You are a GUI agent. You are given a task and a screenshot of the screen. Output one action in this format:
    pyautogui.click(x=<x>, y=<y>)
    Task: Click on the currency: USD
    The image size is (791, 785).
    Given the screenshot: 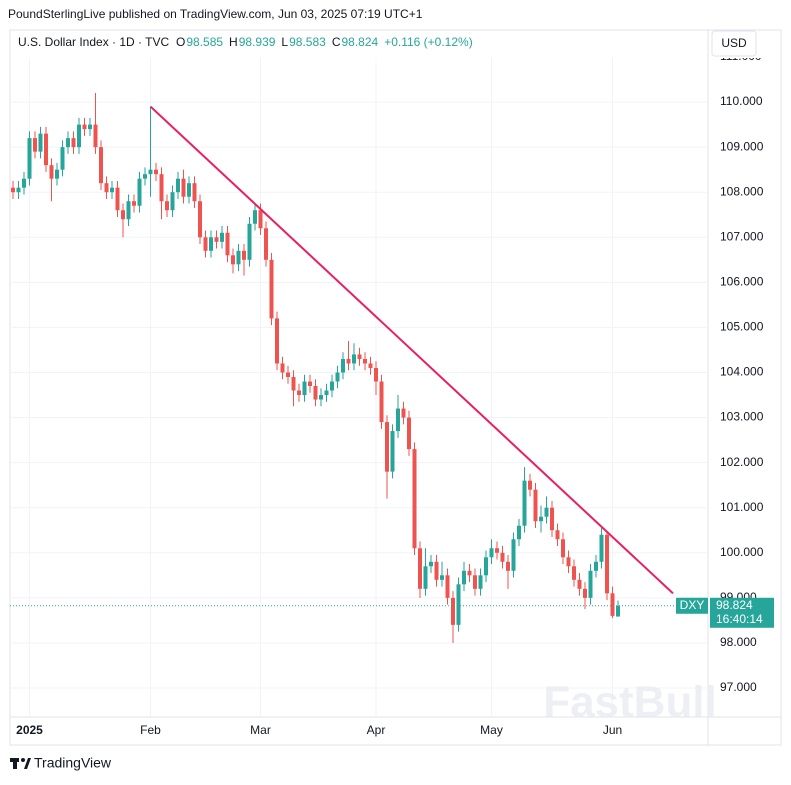 What is the action you would take?
    pyautogui.click(x=734, y=43)
    